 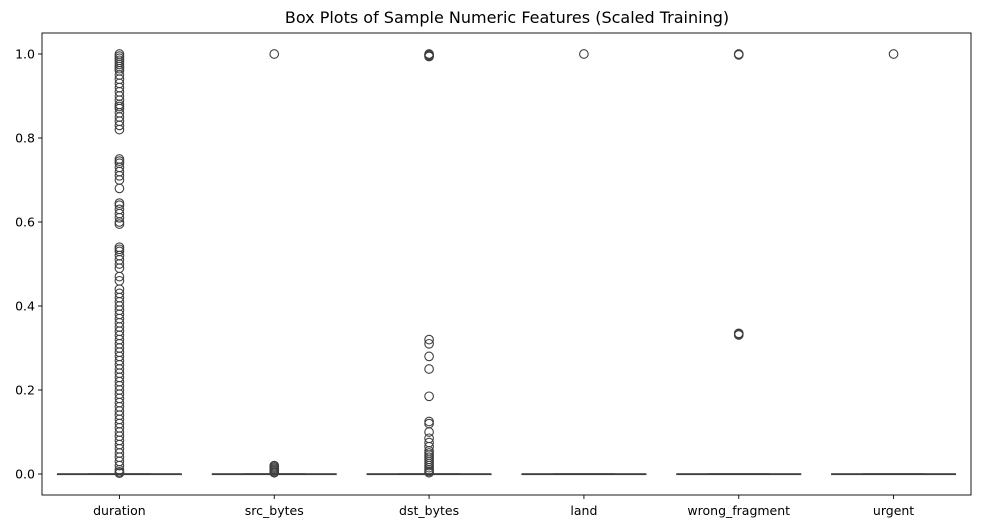 What do you see at coordinates (583, 510) in the screenshot?
I see `x-tick-label: land` at bounding box center [583, 510].